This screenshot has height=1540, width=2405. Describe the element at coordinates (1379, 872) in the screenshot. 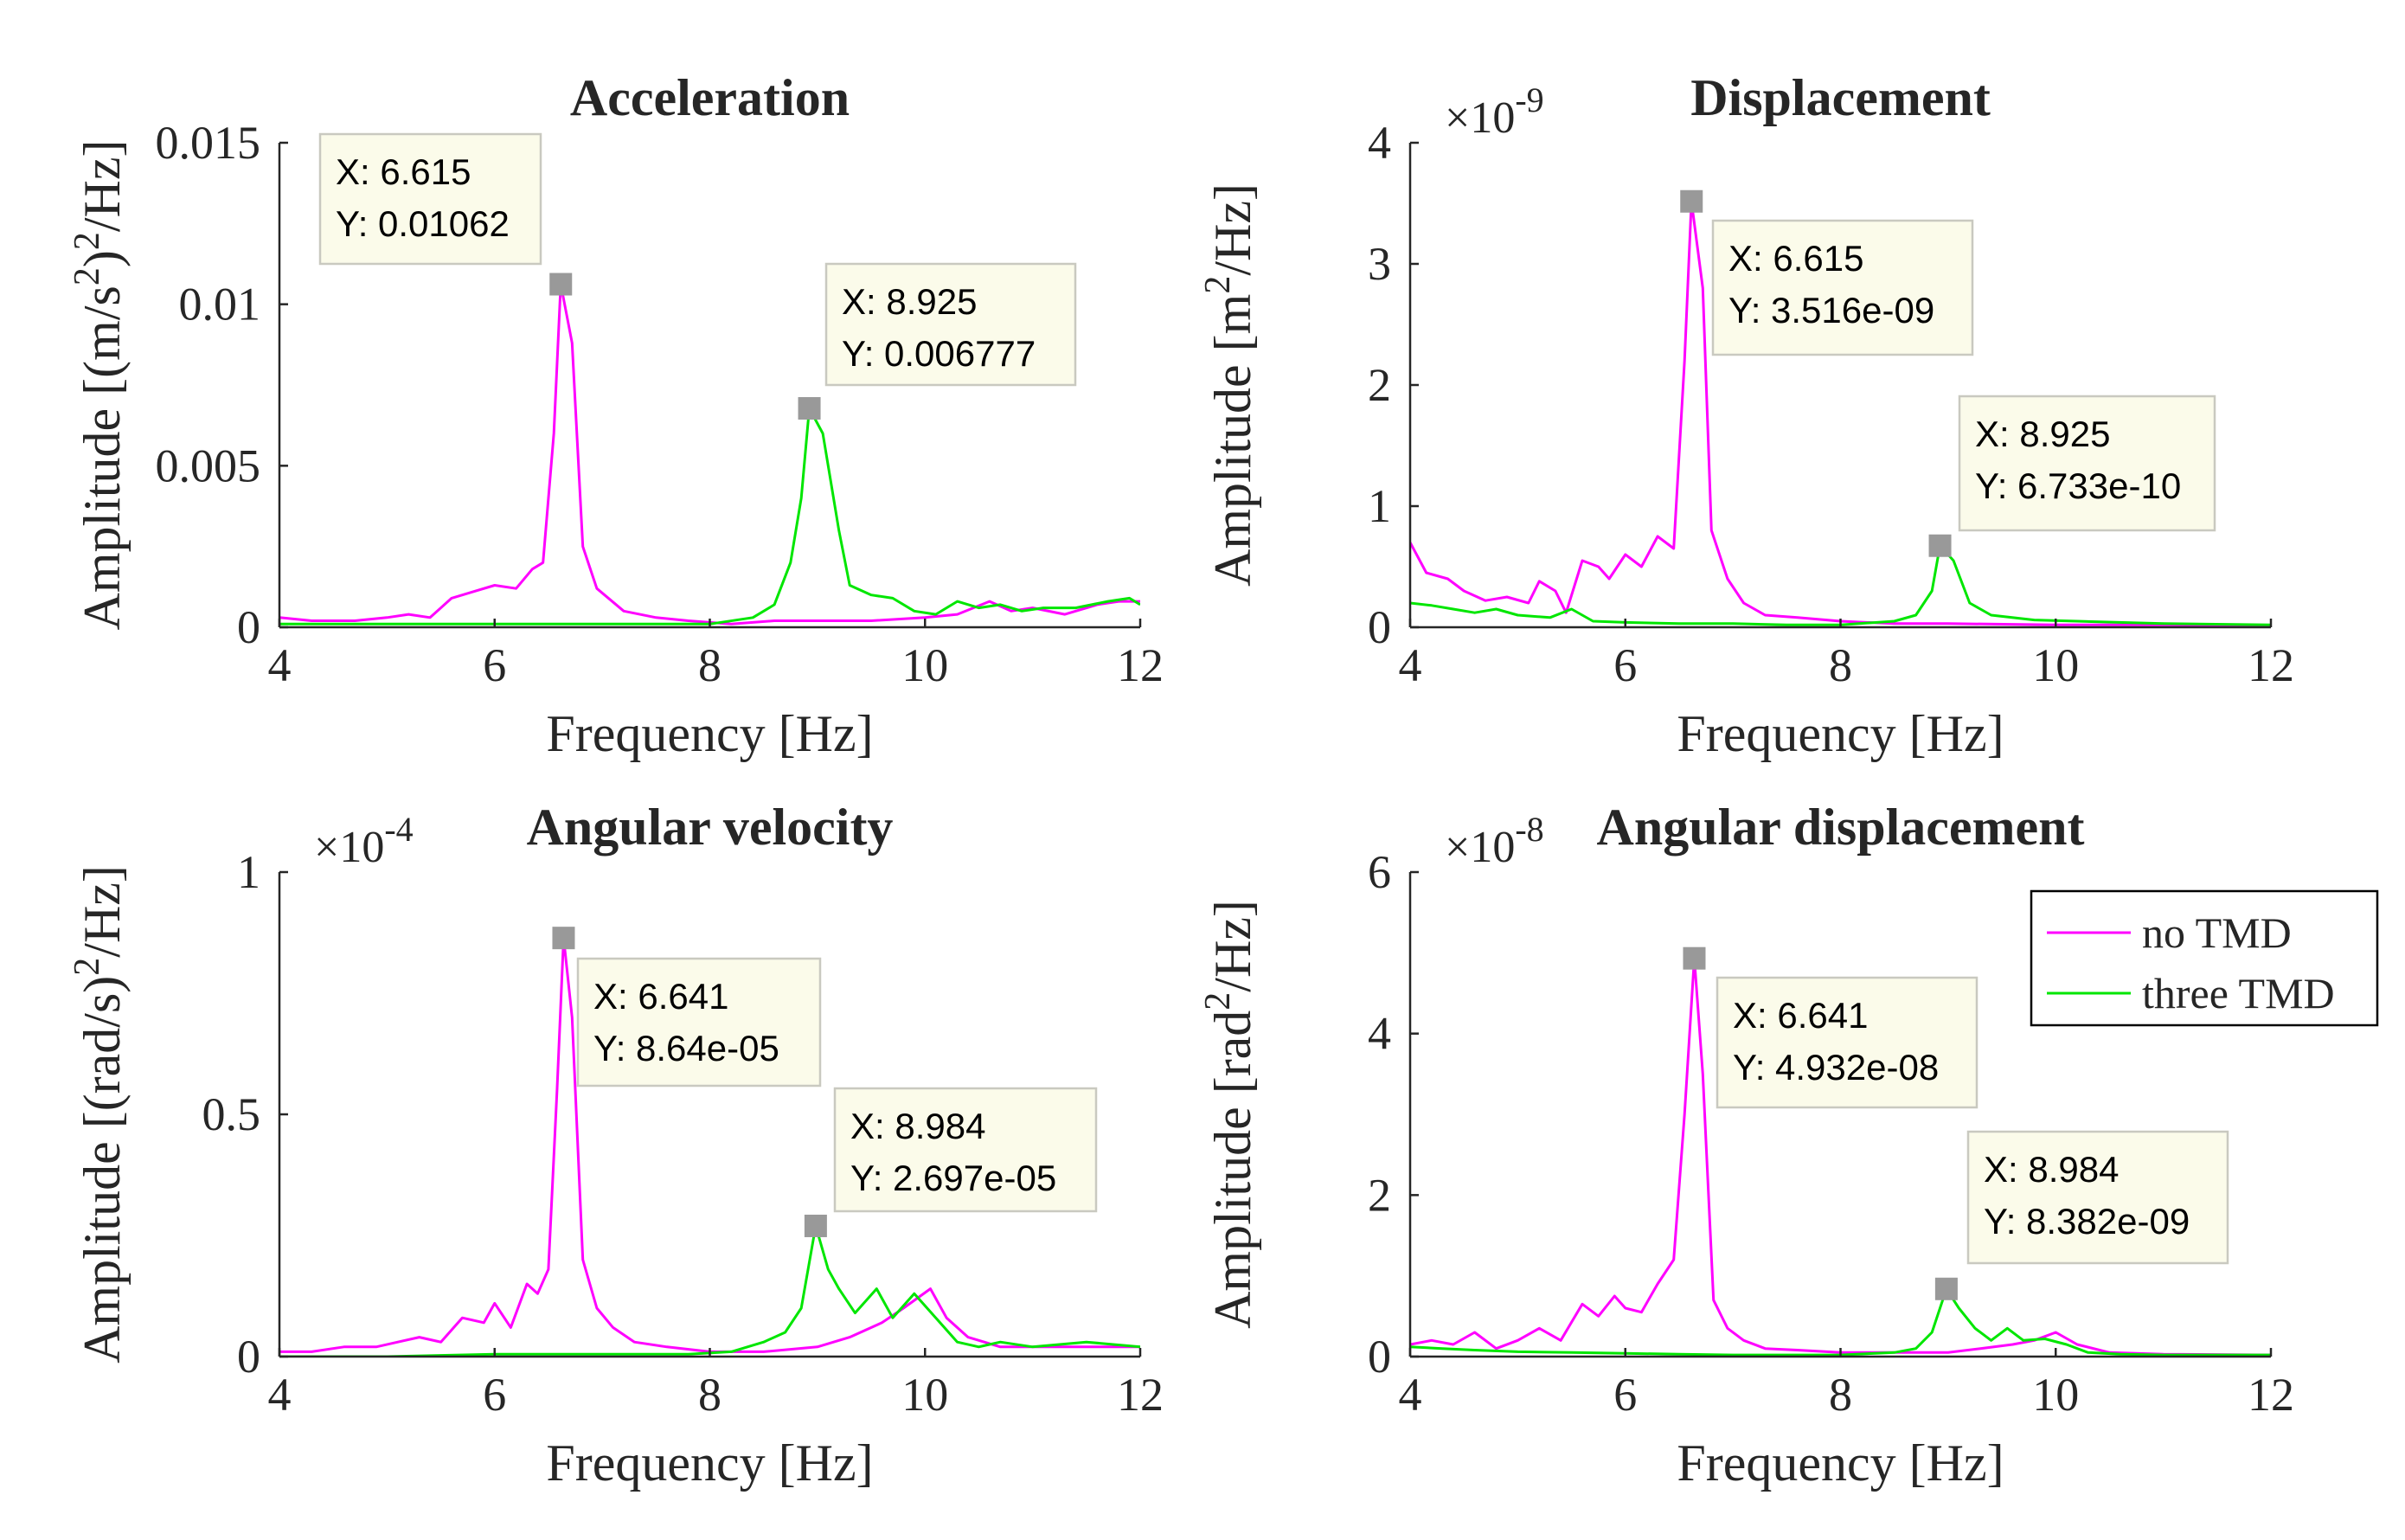

I see `y-tick-label: 6` at that location.